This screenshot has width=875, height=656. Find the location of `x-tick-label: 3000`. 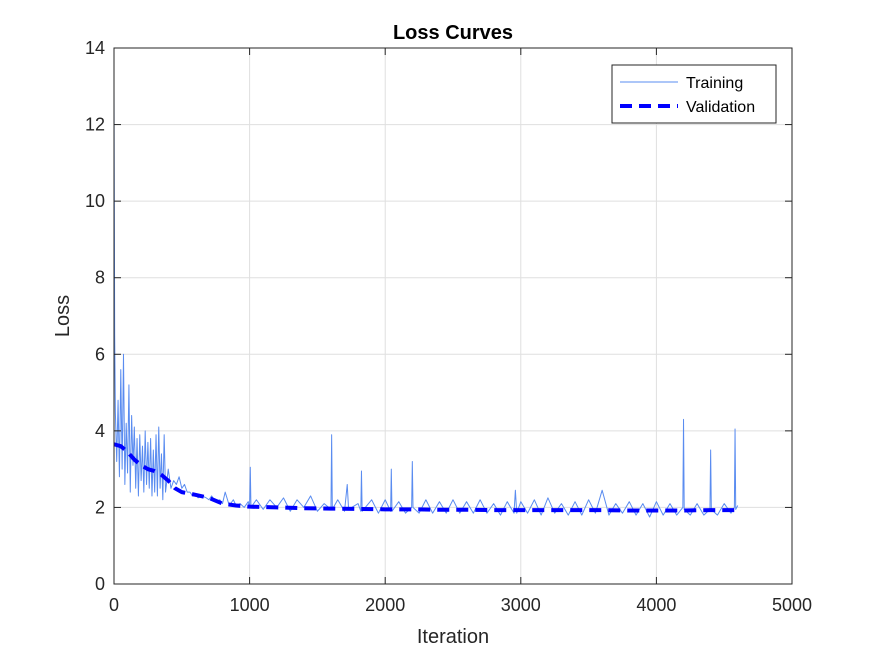

x-tick-label: 3000 is located at coordinates (521, 605).